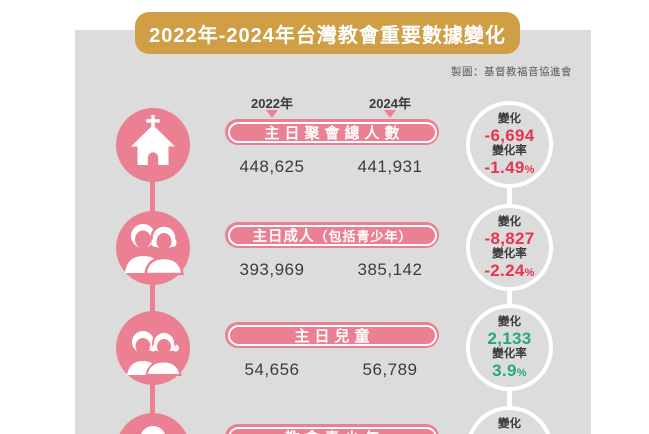  Describe the element at coordinates (272, 269) in the screenshot. I see `value-2022: 393,969` at that location.